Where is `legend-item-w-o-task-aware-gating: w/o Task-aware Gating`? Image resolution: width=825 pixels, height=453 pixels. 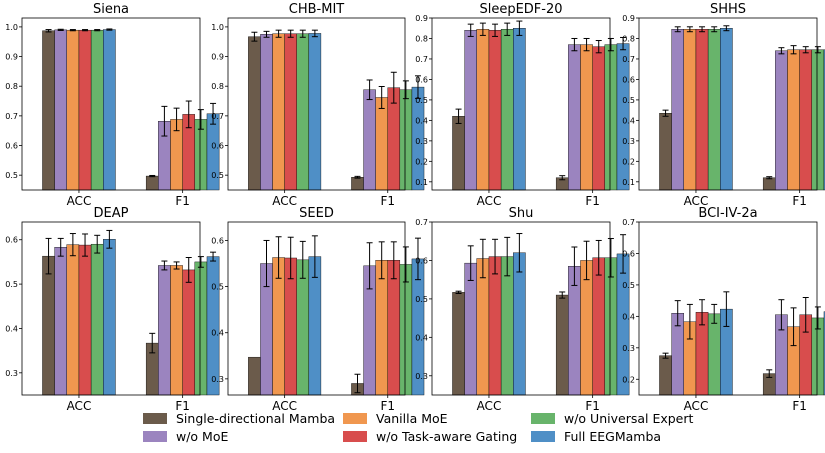 legend-item-w-o-task-aware-gating: w/o Task-aware Gating is located at coordinates (430, 436).